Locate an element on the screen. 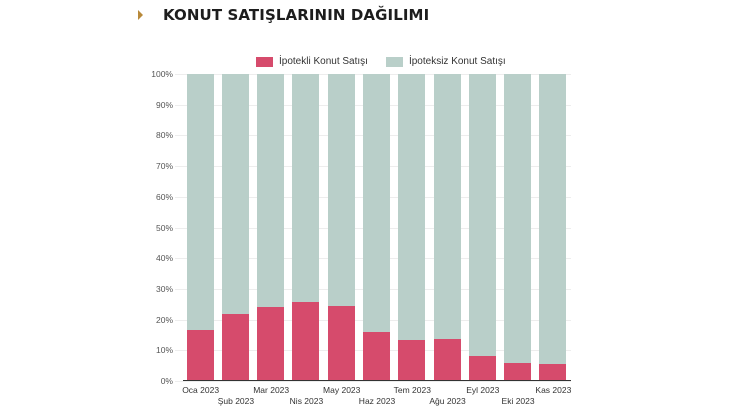 This screenshot has width=730, height=420. x-axis-line is located at coordinates (377, 380).